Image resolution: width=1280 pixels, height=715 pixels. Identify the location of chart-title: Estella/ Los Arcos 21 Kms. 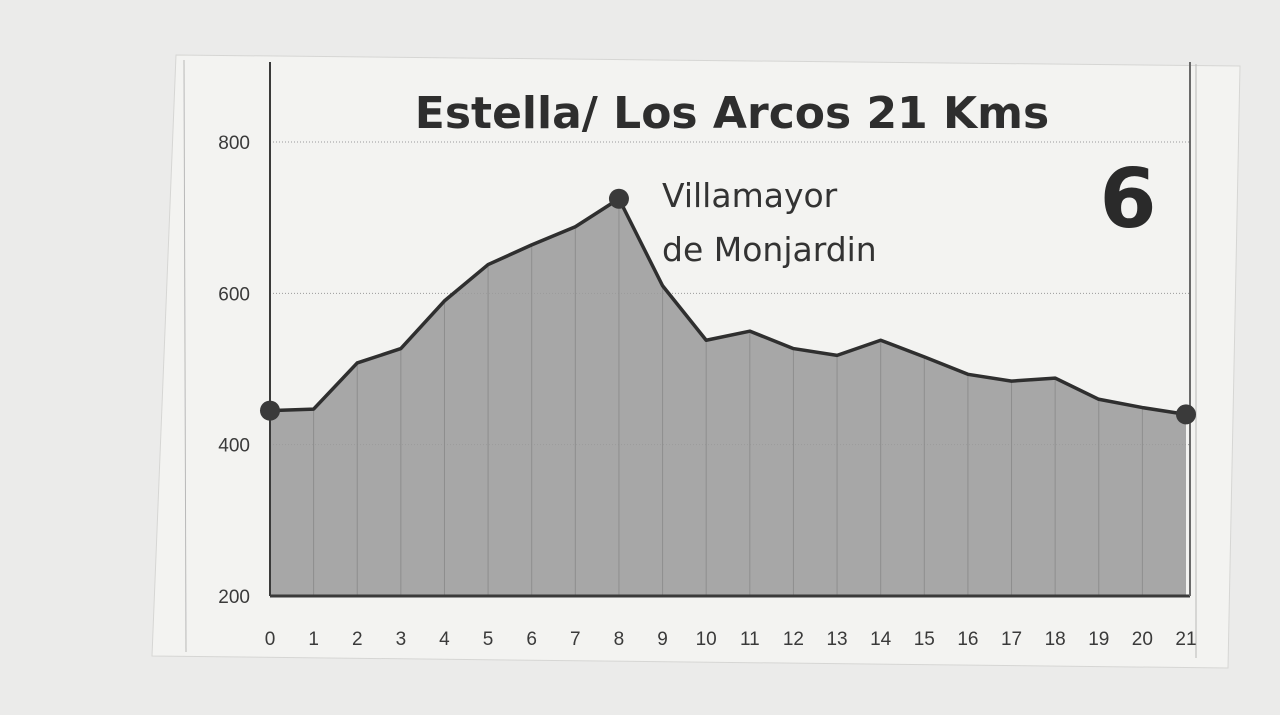
(732, 113).